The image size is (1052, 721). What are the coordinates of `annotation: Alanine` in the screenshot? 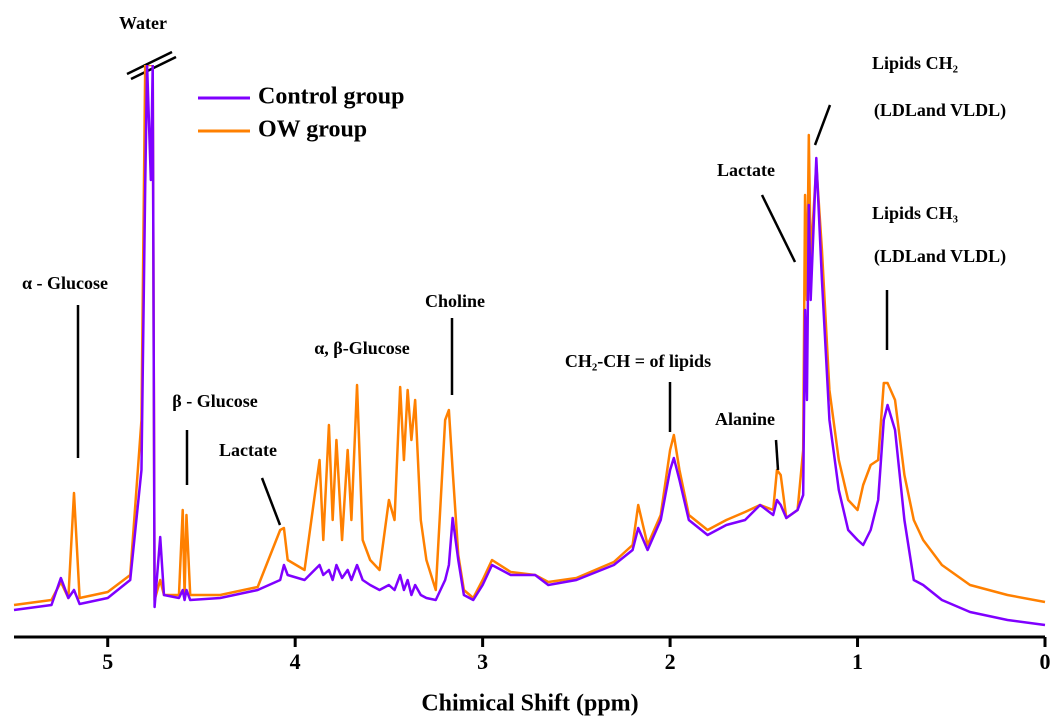 It's located at (745, 419).